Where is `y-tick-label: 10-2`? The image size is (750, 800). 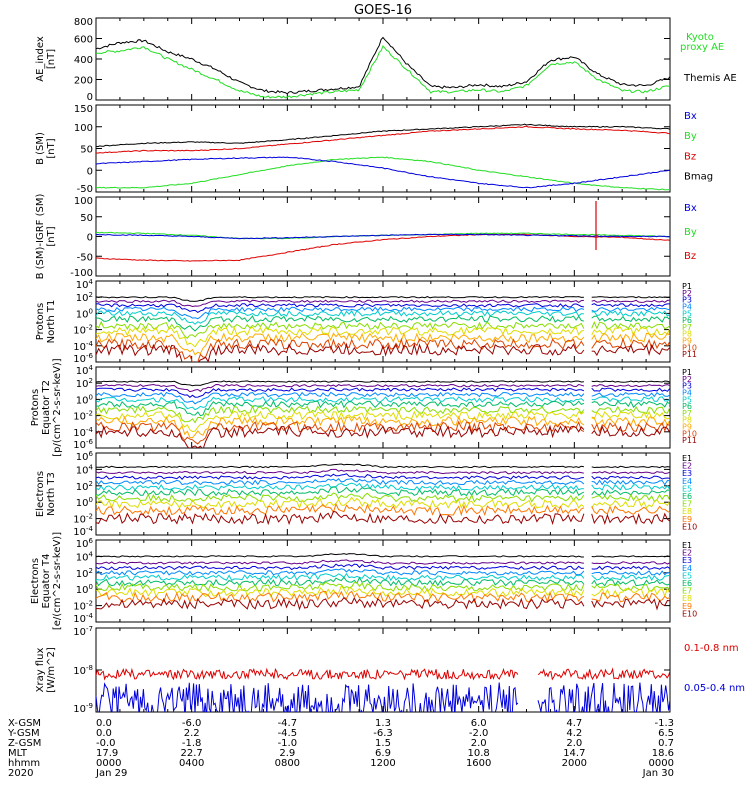 y-tick-label: 10-2 is located at coordinates (83, 606).